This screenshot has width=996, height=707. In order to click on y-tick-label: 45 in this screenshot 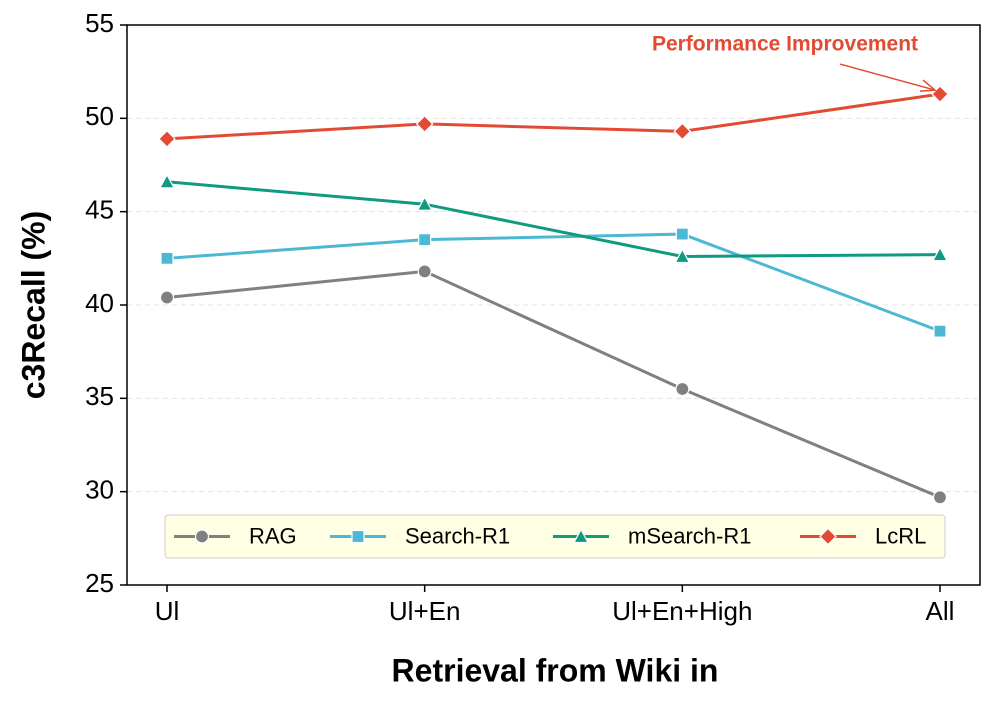, I will do `click(99, 210)`.